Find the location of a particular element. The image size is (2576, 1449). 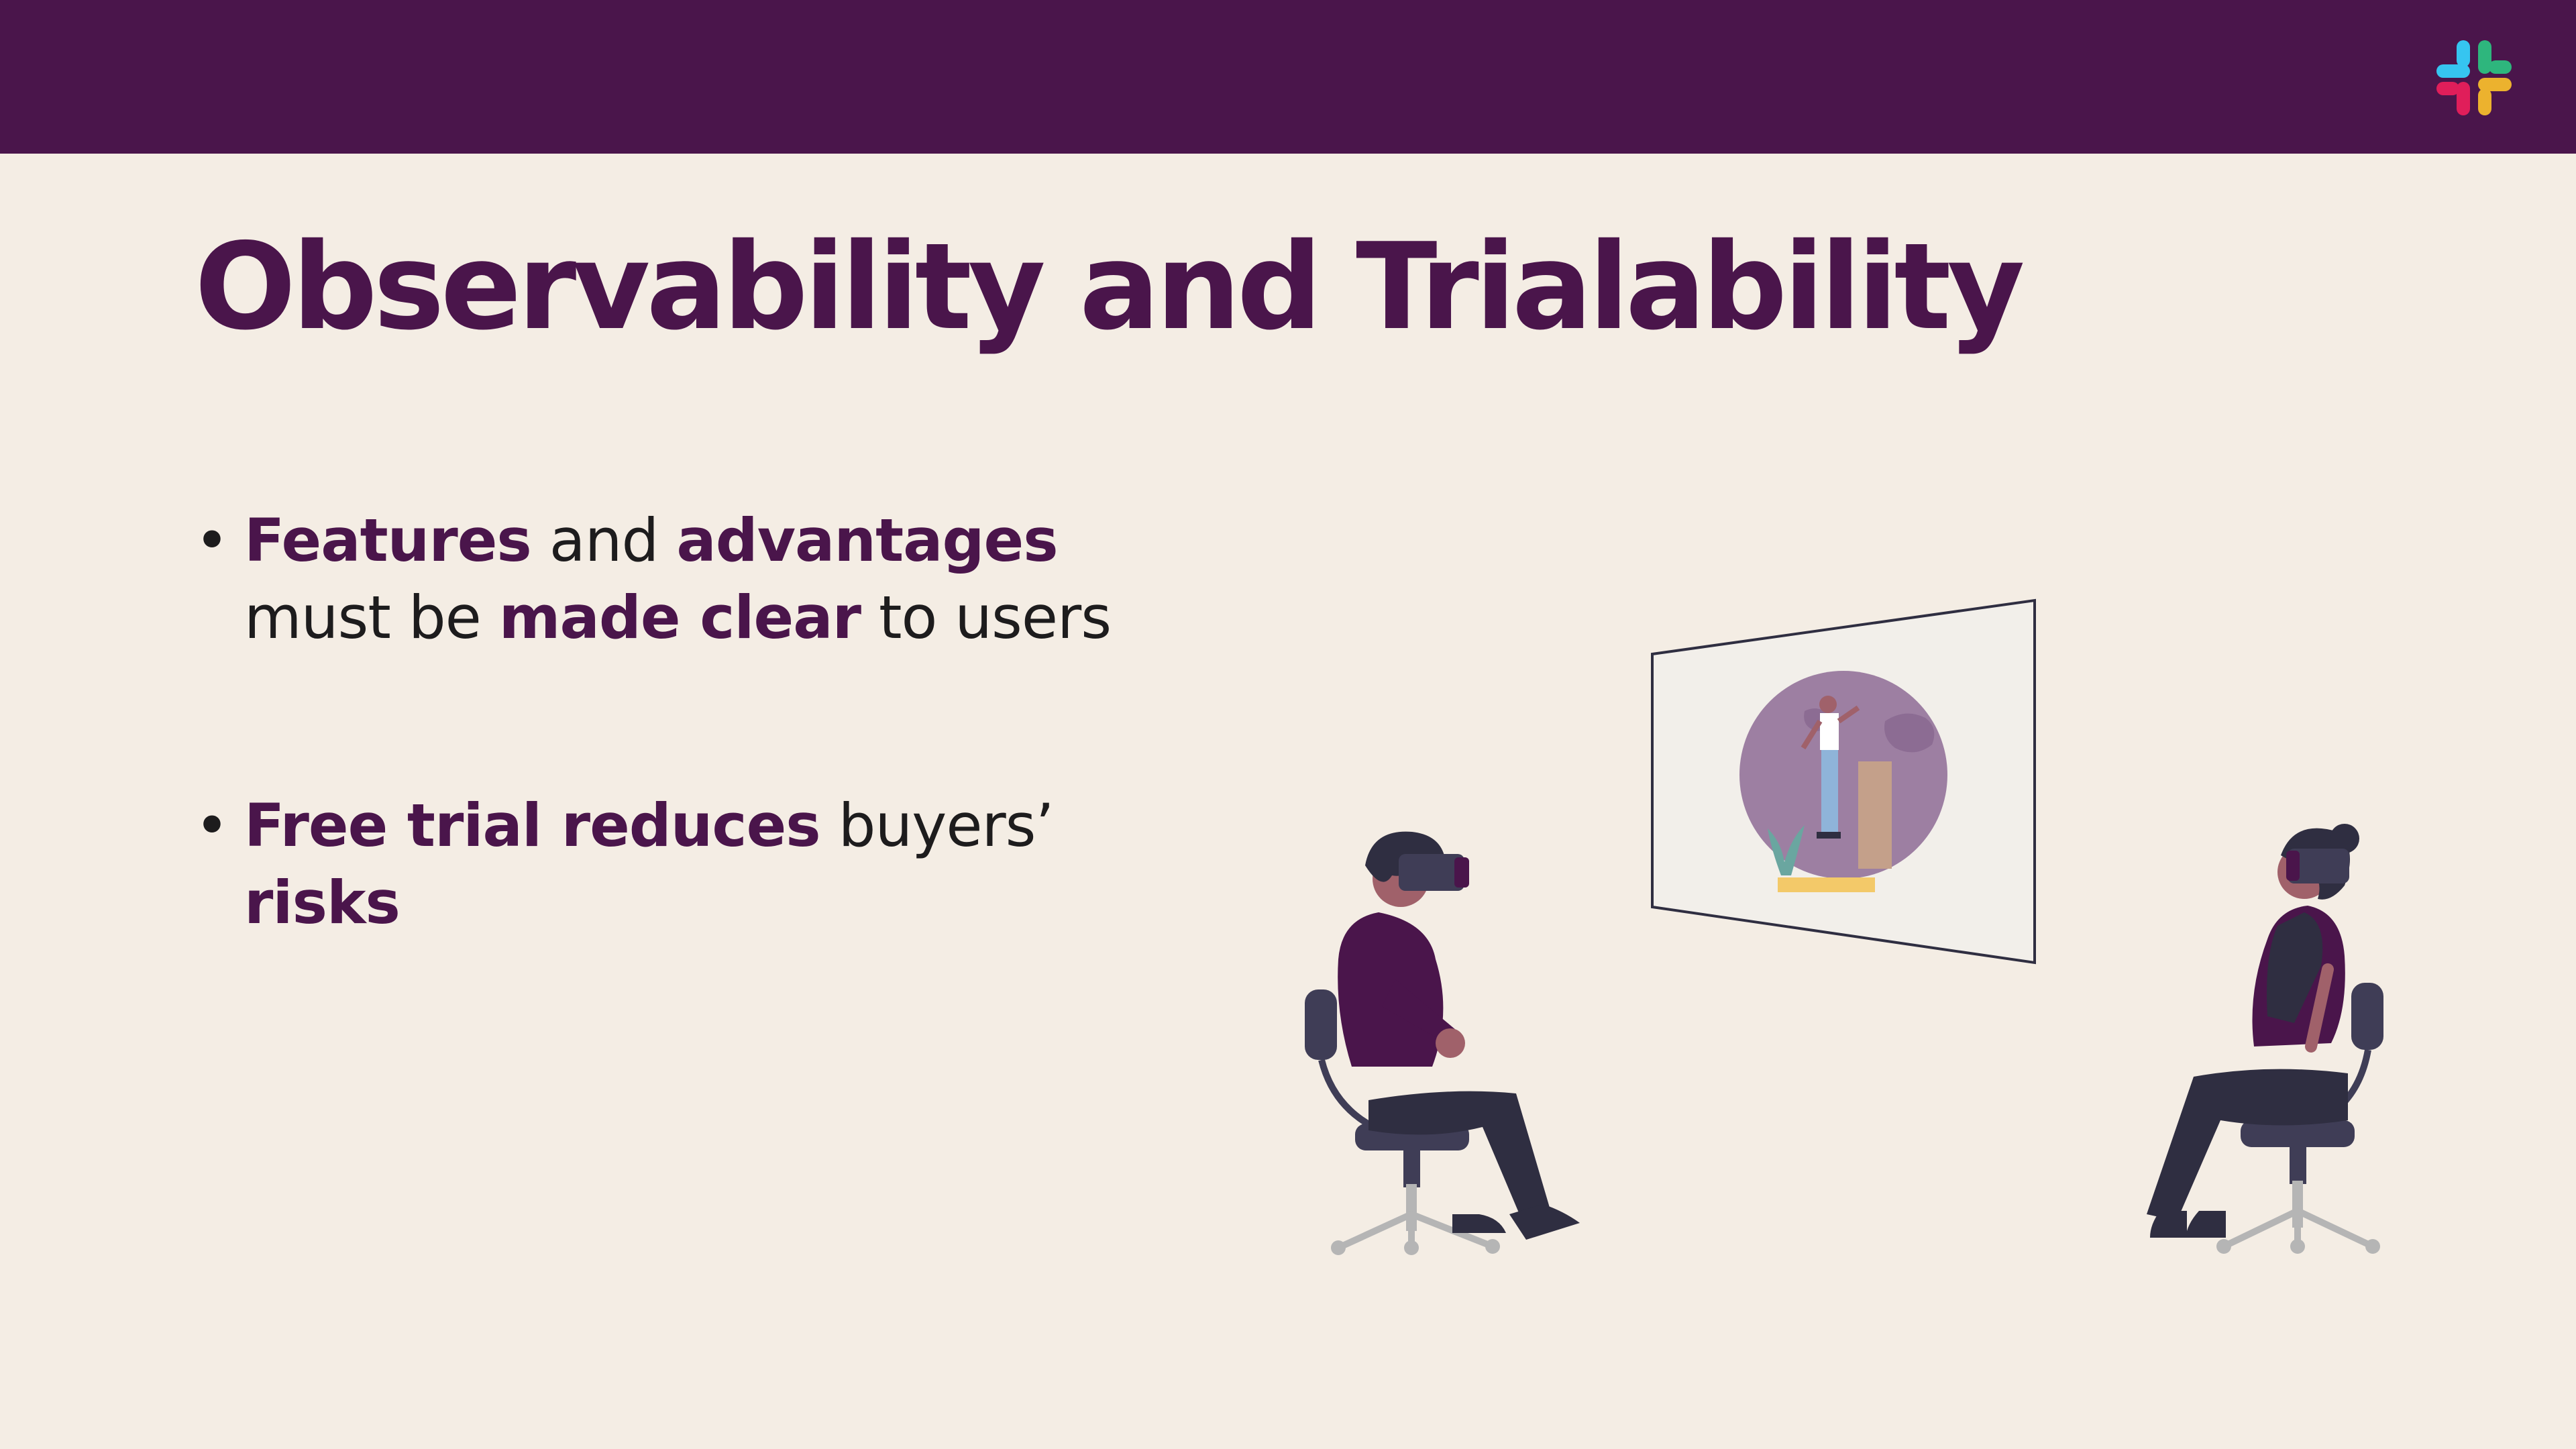

bullet-text-bold: Features is located at coordinates (388, 540).